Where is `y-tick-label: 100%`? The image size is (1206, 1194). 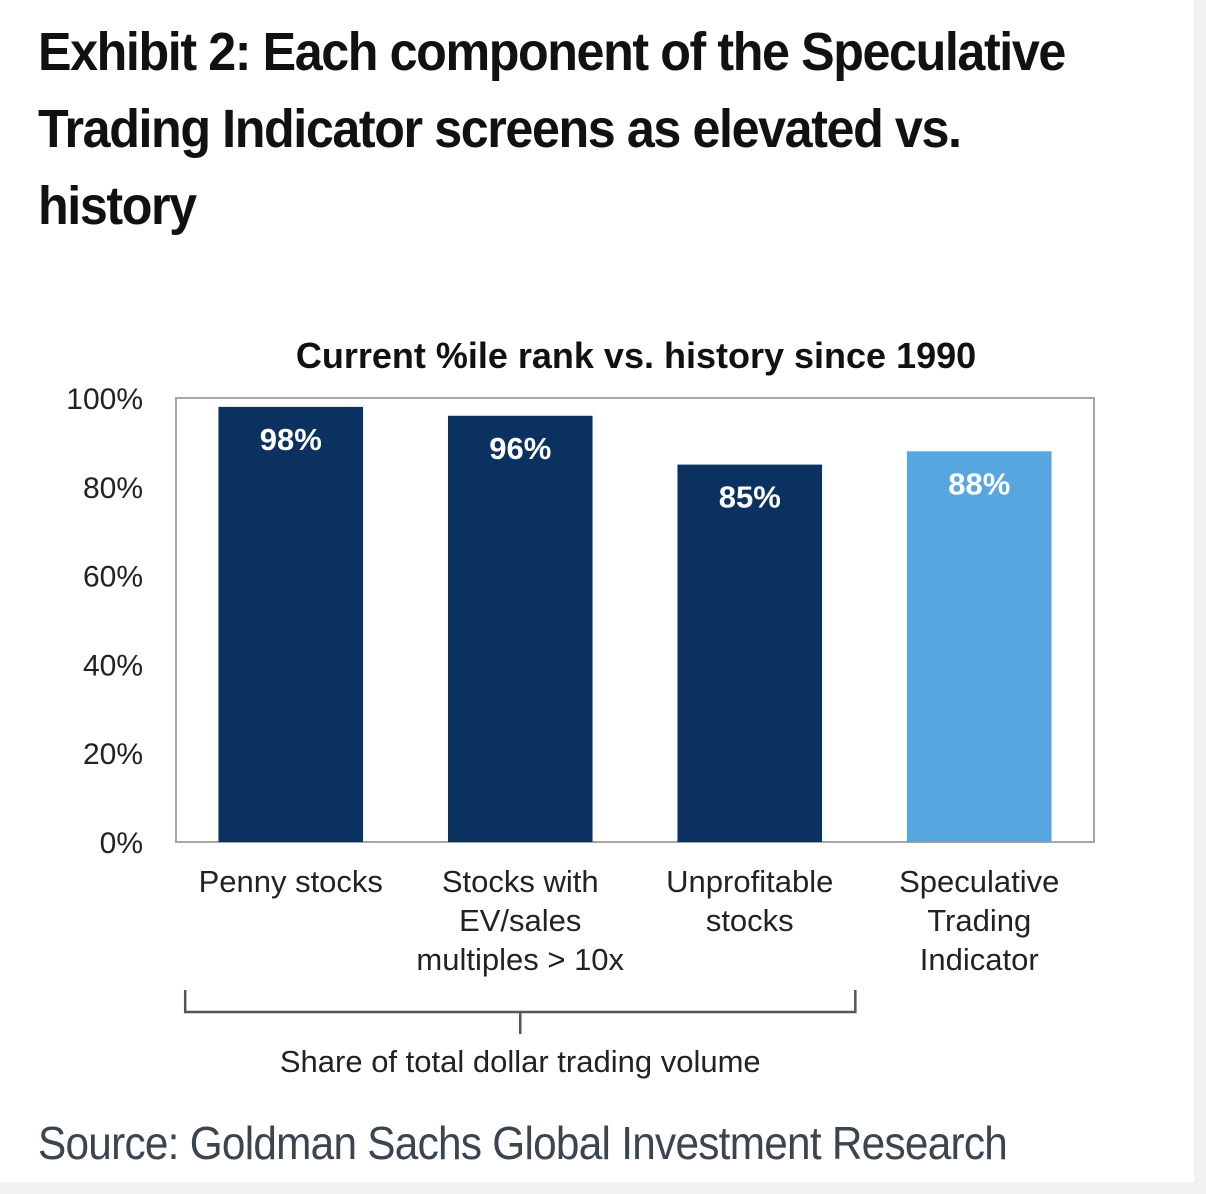 y-tick-label: 100% is located at coordinates (104, 399).